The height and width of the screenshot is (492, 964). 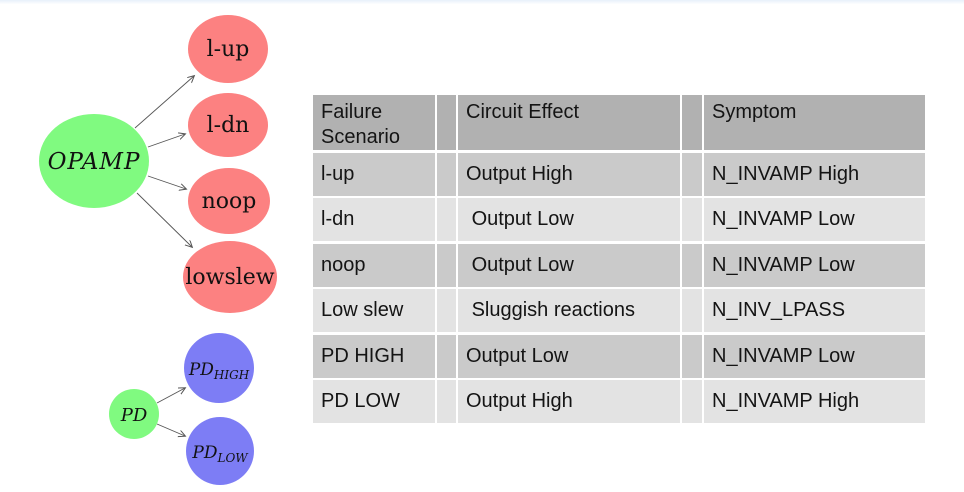 I want to click on edge-pd-pdlow, so click(x=170, y=429).